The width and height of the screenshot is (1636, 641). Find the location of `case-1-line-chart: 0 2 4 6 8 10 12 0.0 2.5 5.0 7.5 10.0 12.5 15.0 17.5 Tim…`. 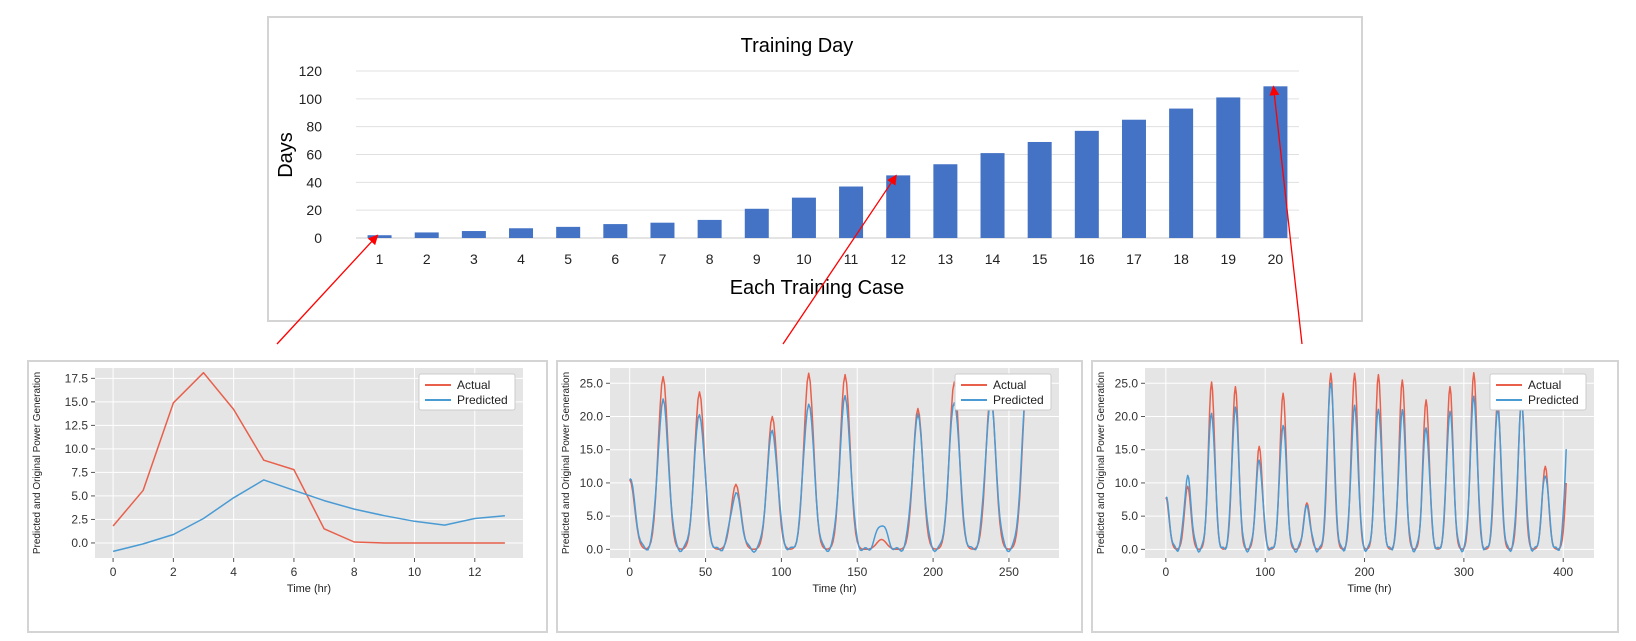

case-1-line-chart: 0 2 4 6 8 10 12 0.0 2.5 5.0 7.5 10.0 12.5 15.0 17.5 Tim… is located at coordinates (277, 481).